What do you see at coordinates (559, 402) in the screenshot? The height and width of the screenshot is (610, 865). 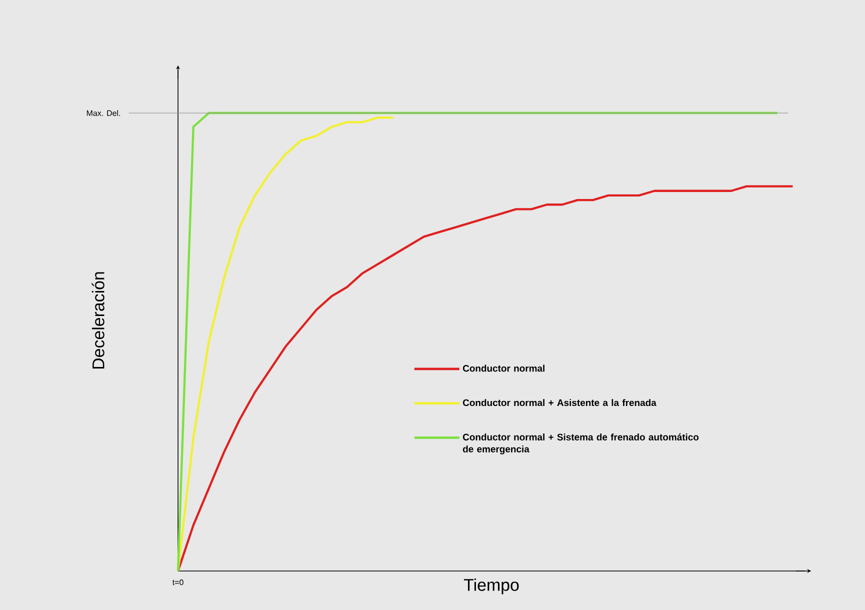 I see `legend-label: Conductor normal + Asistente a la frenada` at bounding box center [559, 402].